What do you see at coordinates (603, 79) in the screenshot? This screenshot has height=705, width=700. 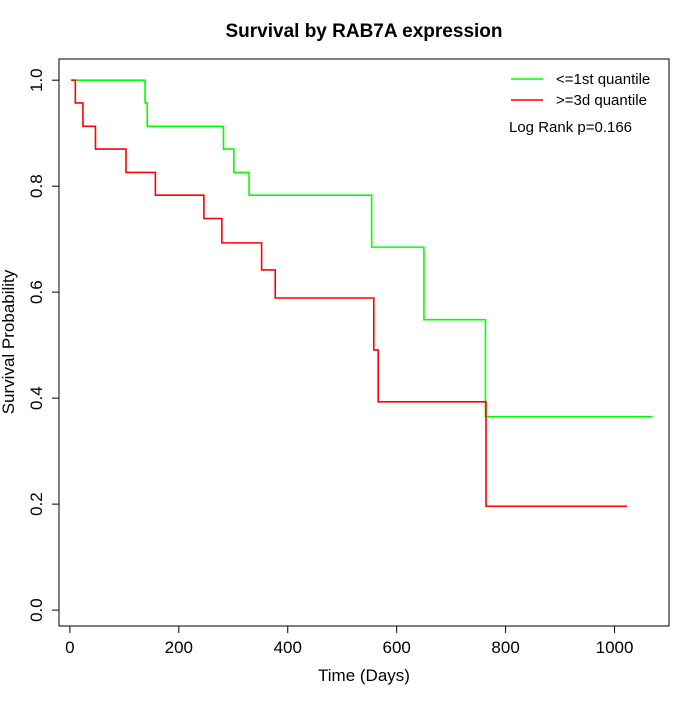 I see `legend-label-0: <=1st quantile` at bounding box center [603, 79].